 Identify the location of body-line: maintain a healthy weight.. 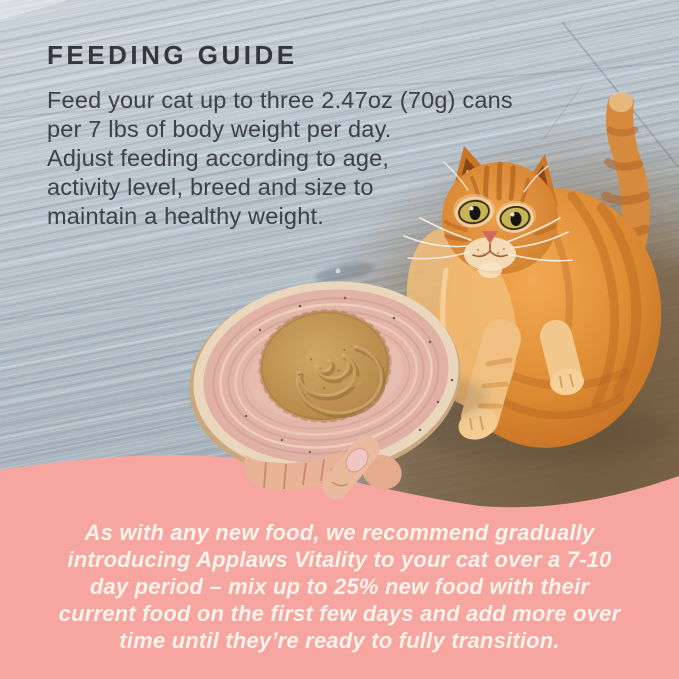
(185, 216).